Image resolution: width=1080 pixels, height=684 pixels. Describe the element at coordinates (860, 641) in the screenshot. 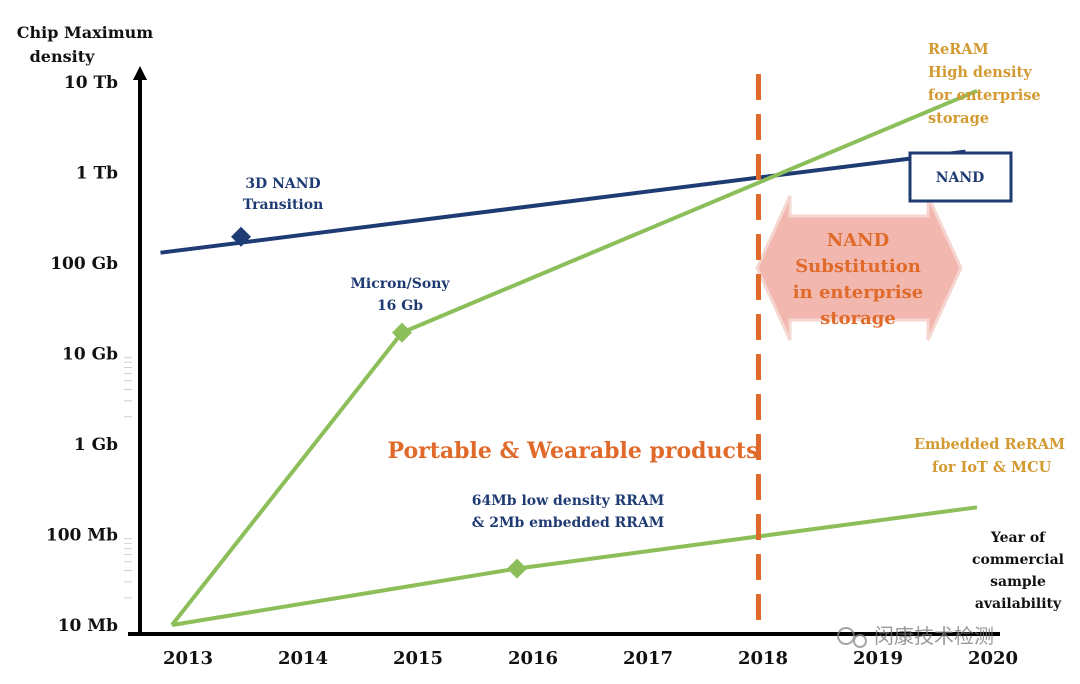

I see `wechat-icon-small` at that location.